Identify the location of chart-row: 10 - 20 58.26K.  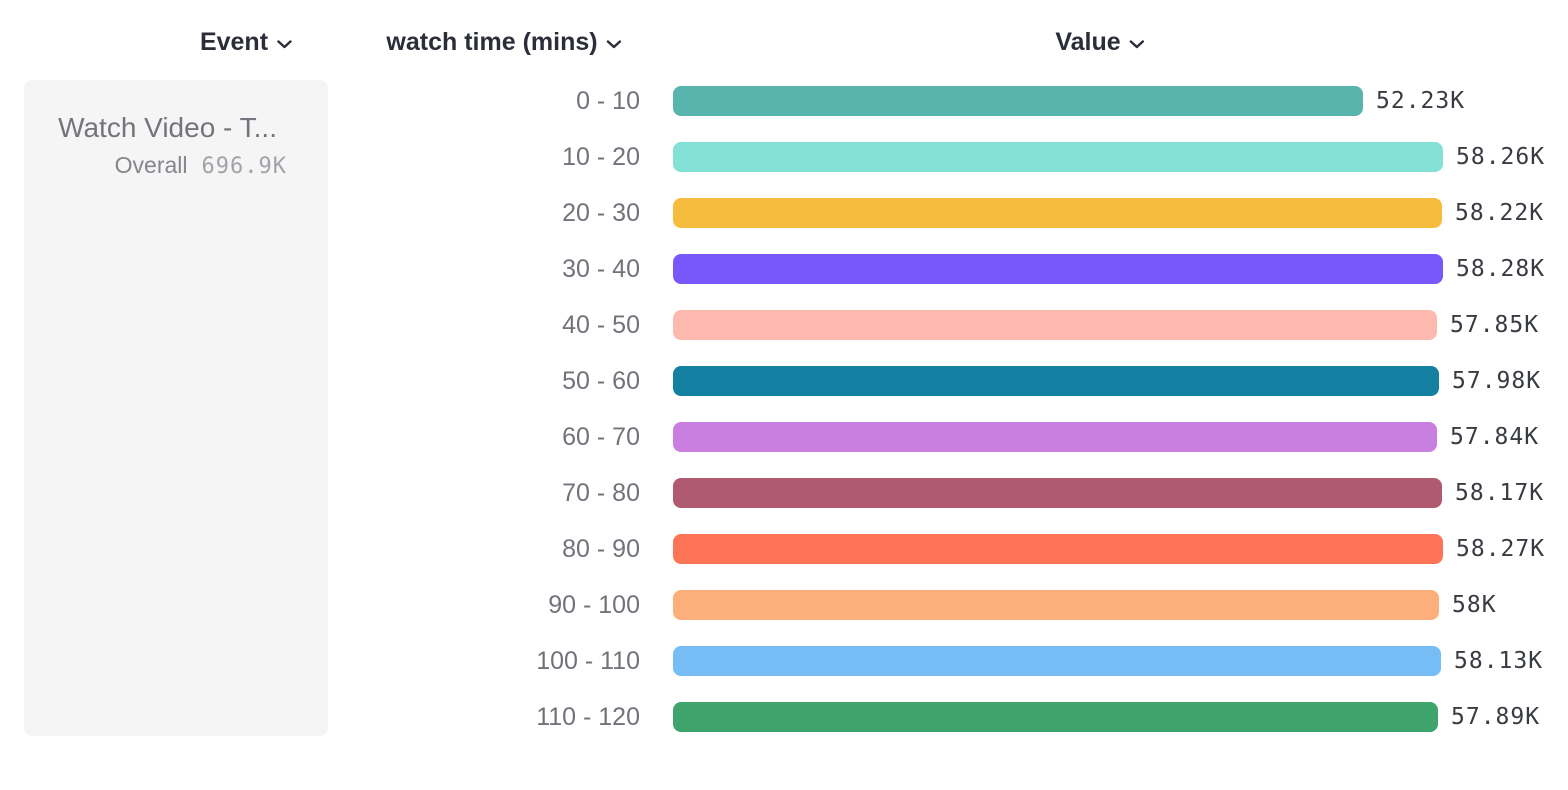
(784, 157).